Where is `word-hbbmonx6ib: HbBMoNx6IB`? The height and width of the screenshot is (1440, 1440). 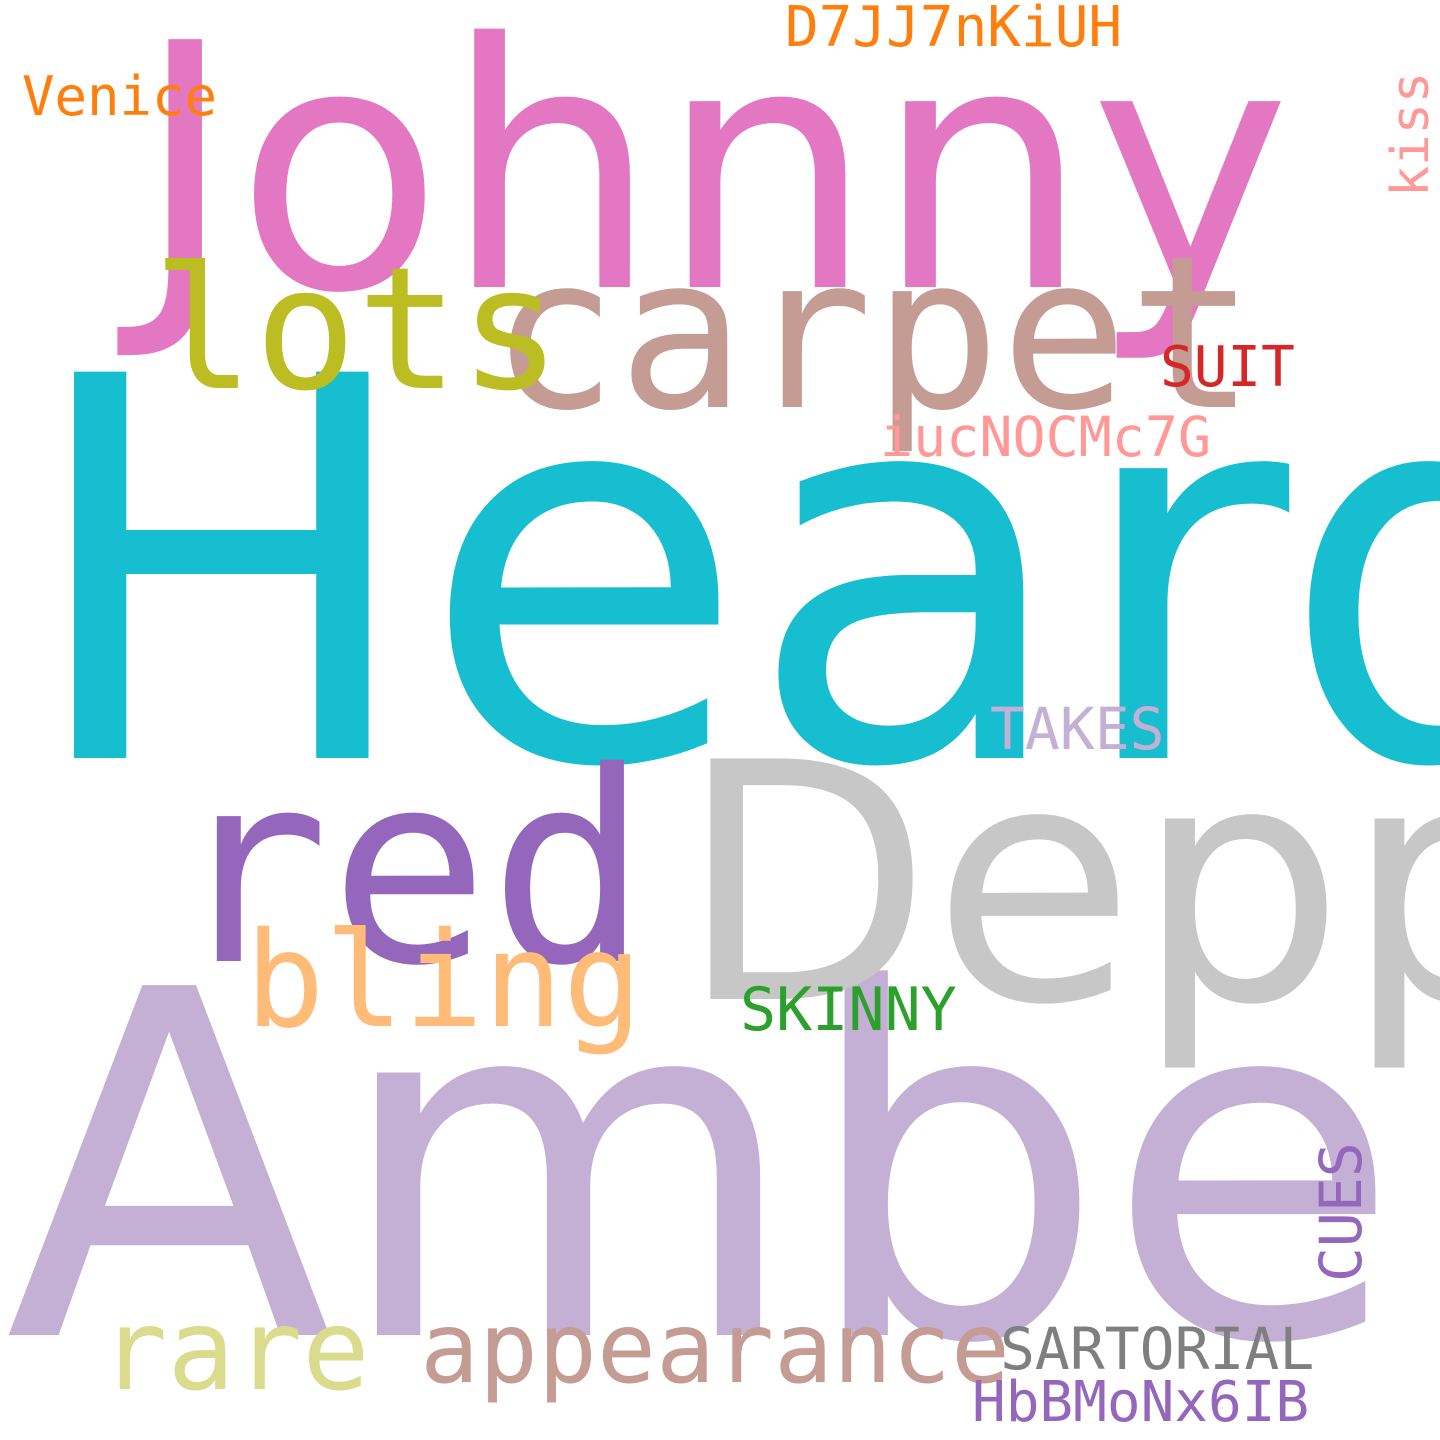
word-hbbmonx6ib: HbBMoNx6IB is located at coordinates (1141, 1402).